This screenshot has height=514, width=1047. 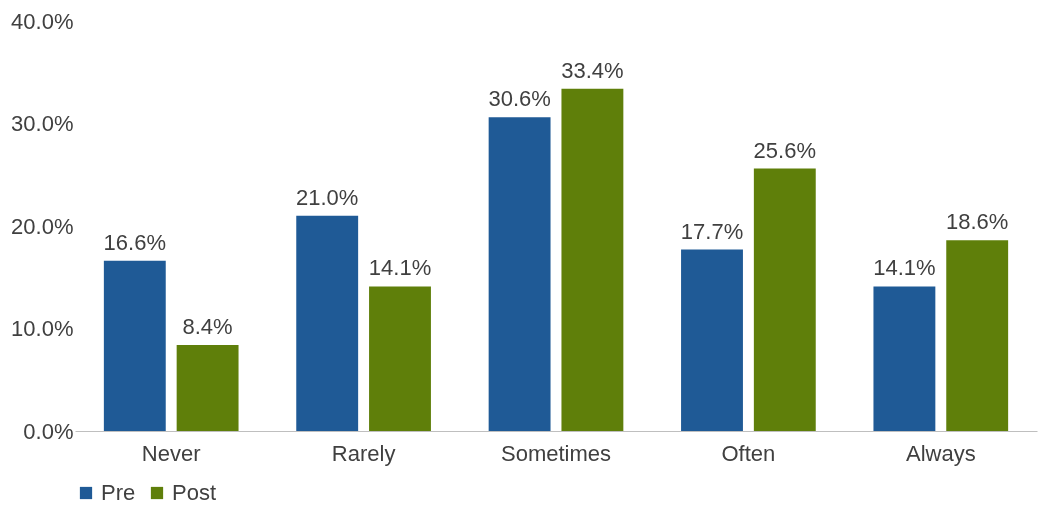 I want to click on data-label: 25.6%, so click(x=784, y=150).